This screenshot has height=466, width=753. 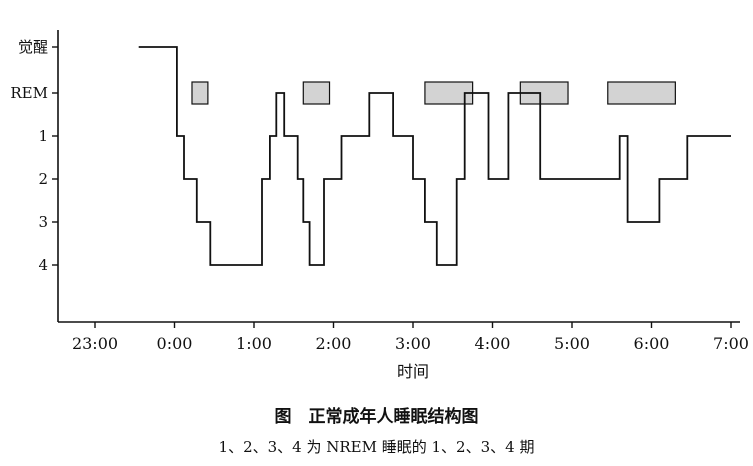 What do you see at coordinates (33, 47) in the screenshot?
I see `y-tick-label: 觉醒` at bounding box center [33, 47].